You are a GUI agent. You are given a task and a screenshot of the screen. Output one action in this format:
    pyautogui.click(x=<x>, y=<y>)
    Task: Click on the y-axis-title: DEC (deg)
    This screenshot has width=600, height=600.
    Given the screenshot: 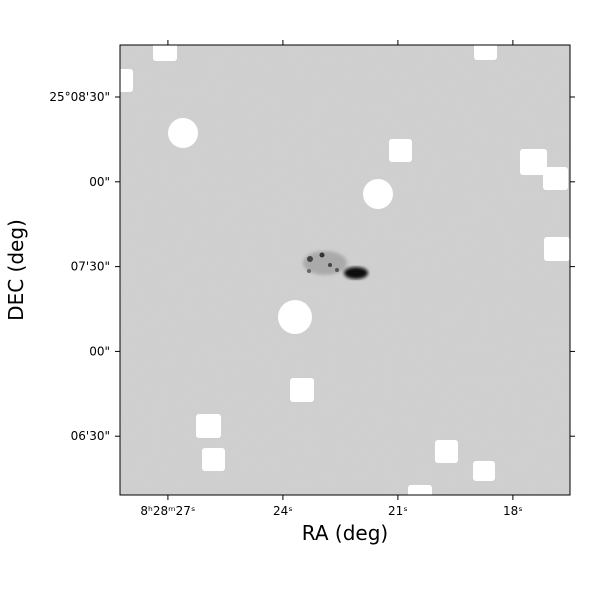 What is the action you would take?
    pyautogui.click(x=16, y=270)
    